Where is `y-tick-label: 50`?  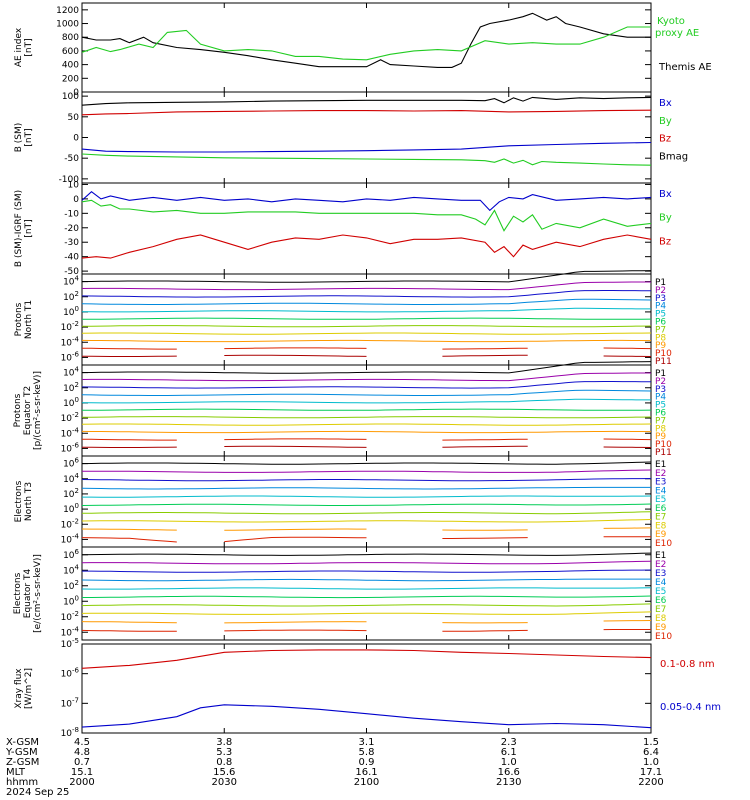 y-tick-label: 50 is located at coordinates (74, 118).